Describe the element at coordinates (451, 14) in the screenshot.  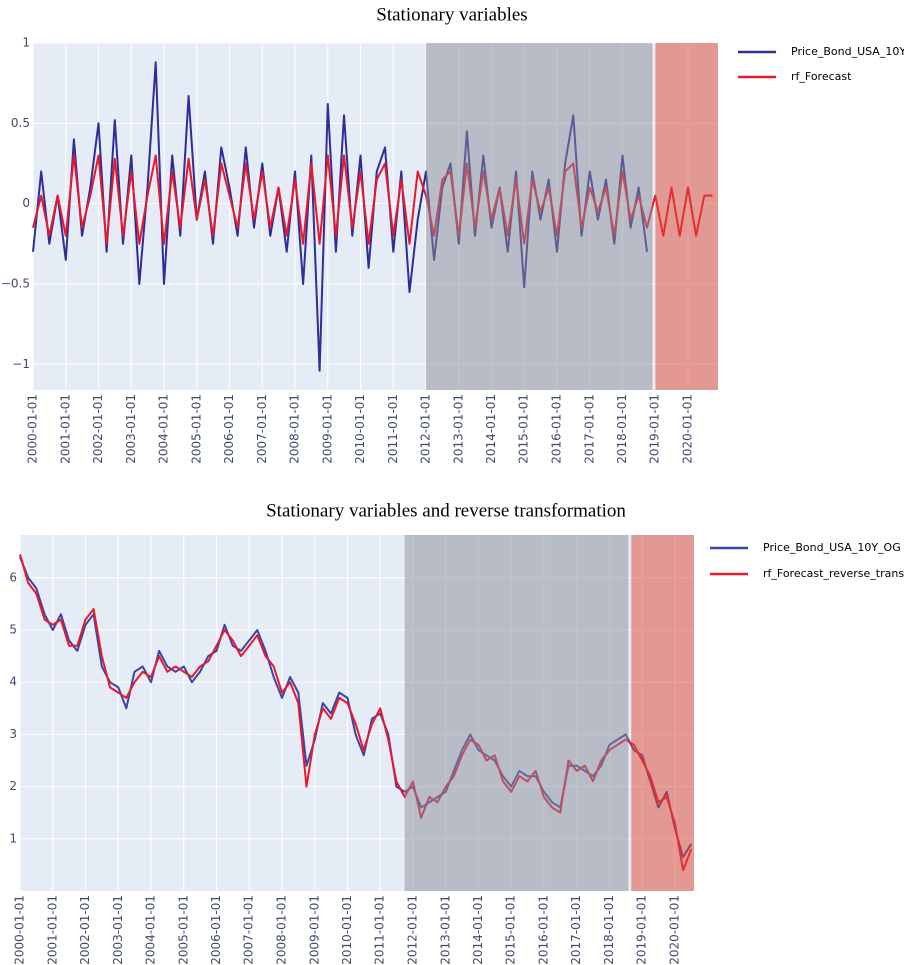
I see `chart-title: Stationary variables` at that location.